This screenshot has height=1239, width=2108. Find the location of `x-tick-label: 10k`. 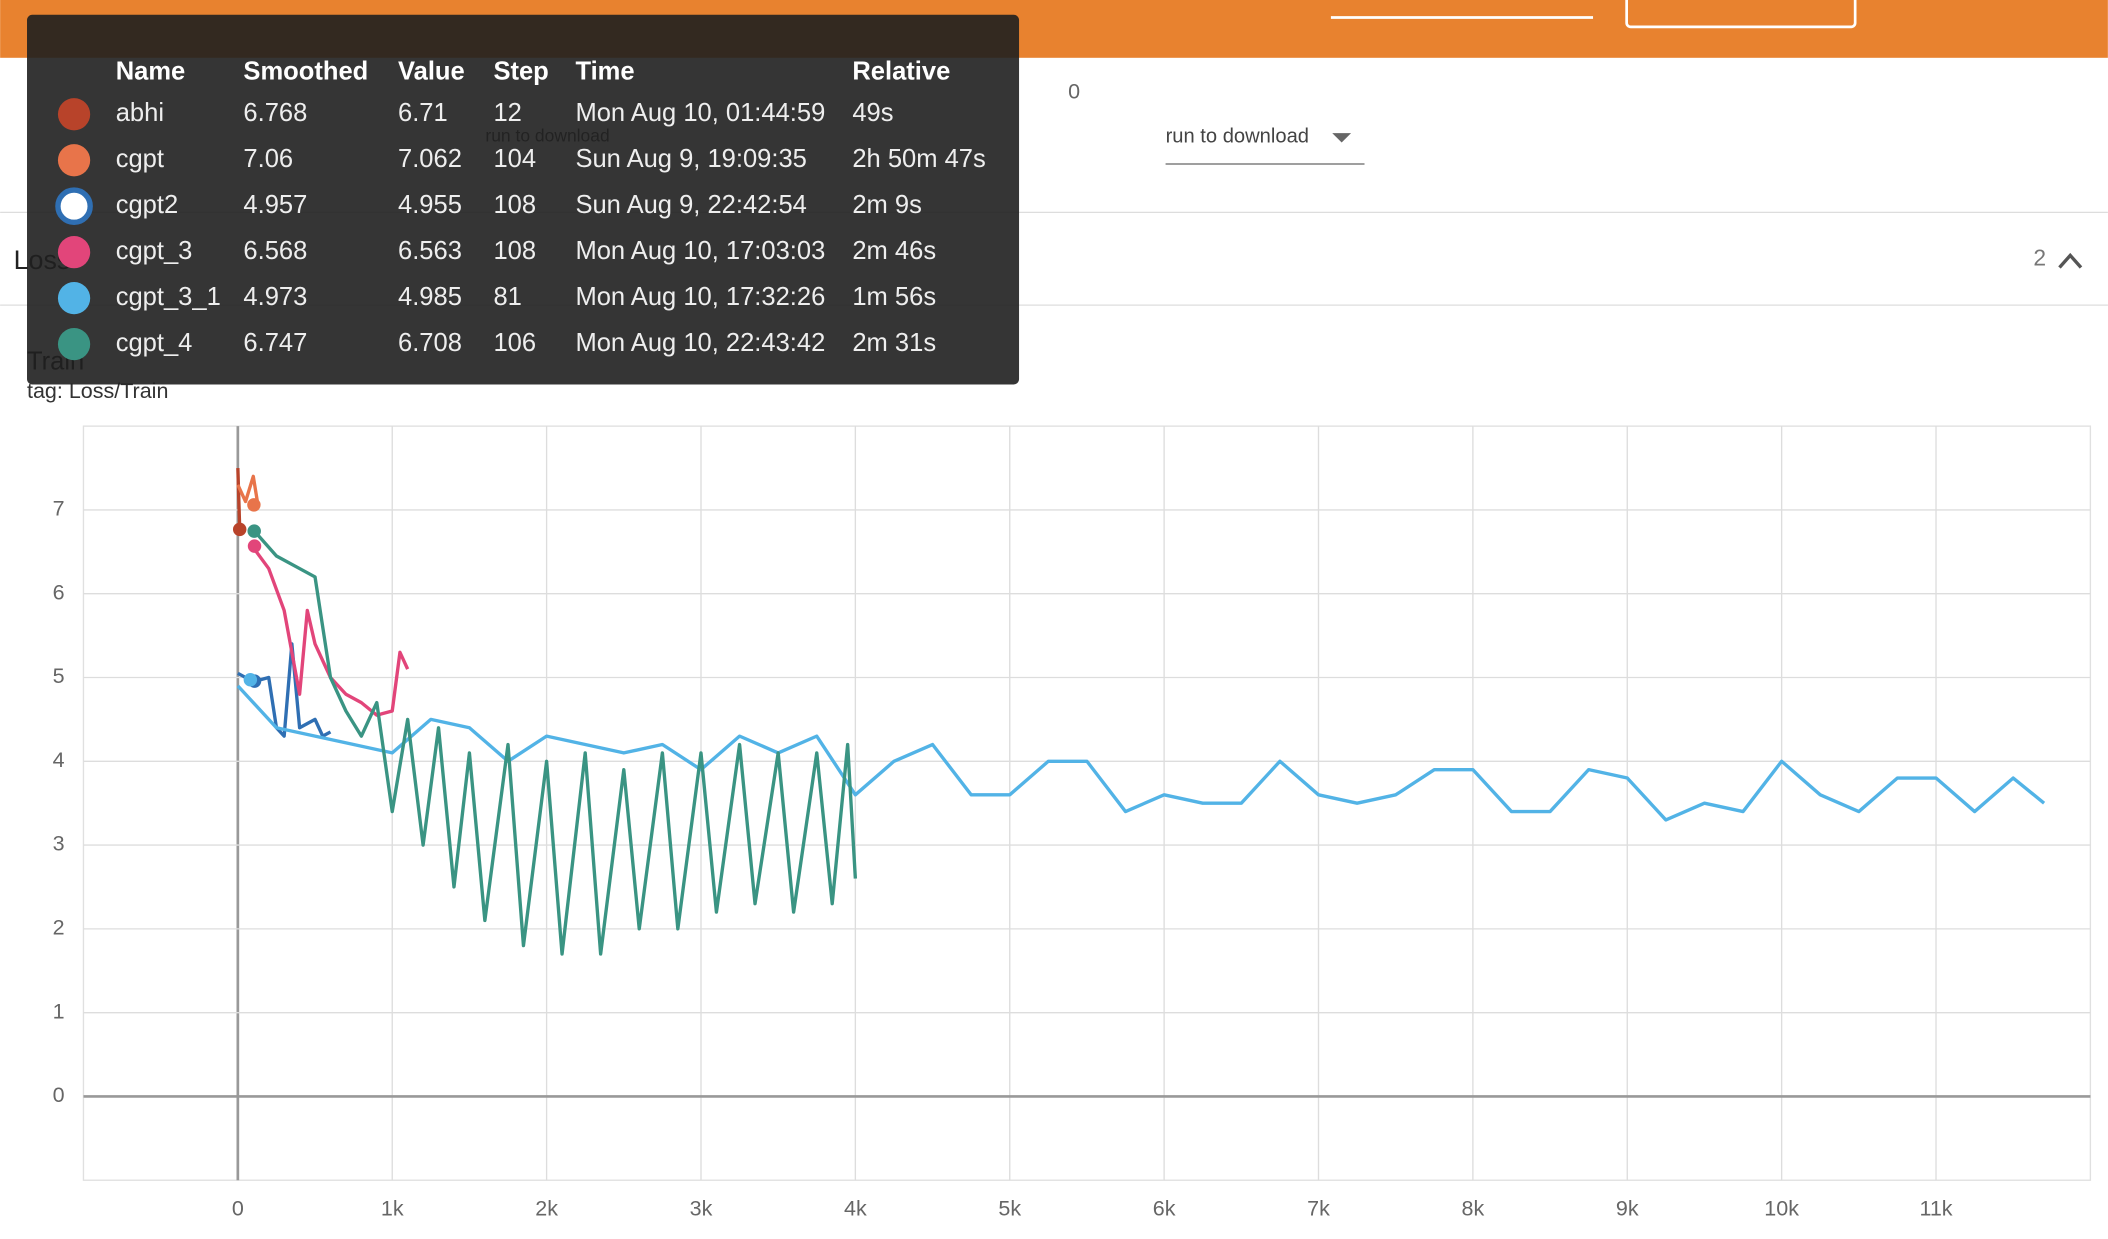

x-tick-label: 10k is located at coordinates (1781, 1208).